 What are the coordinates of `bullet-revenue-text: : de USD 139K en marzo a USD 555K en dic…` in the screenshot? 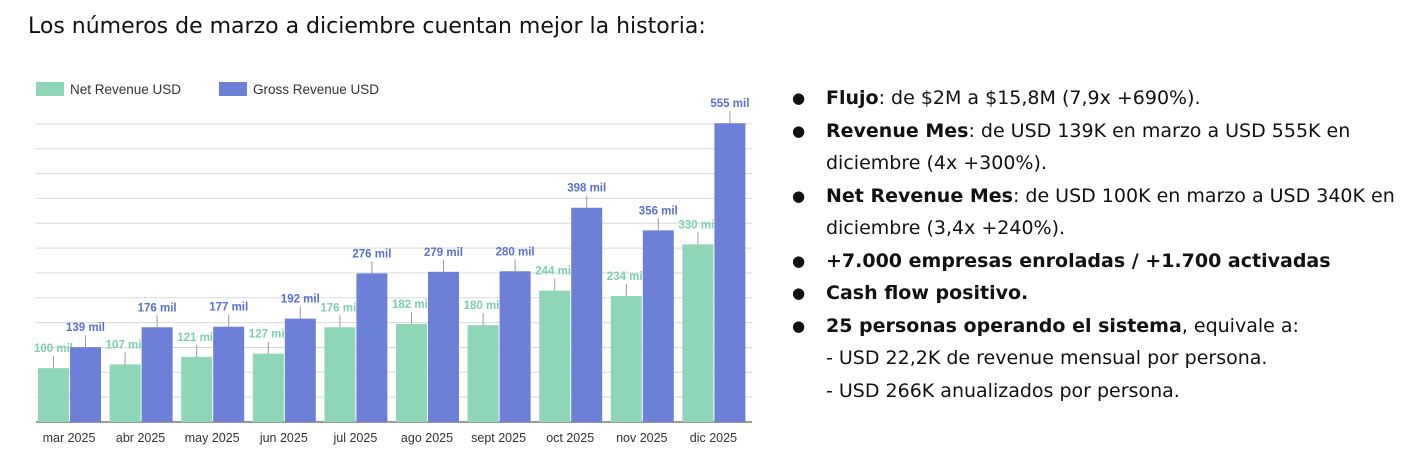 It's located at (1088, 147).